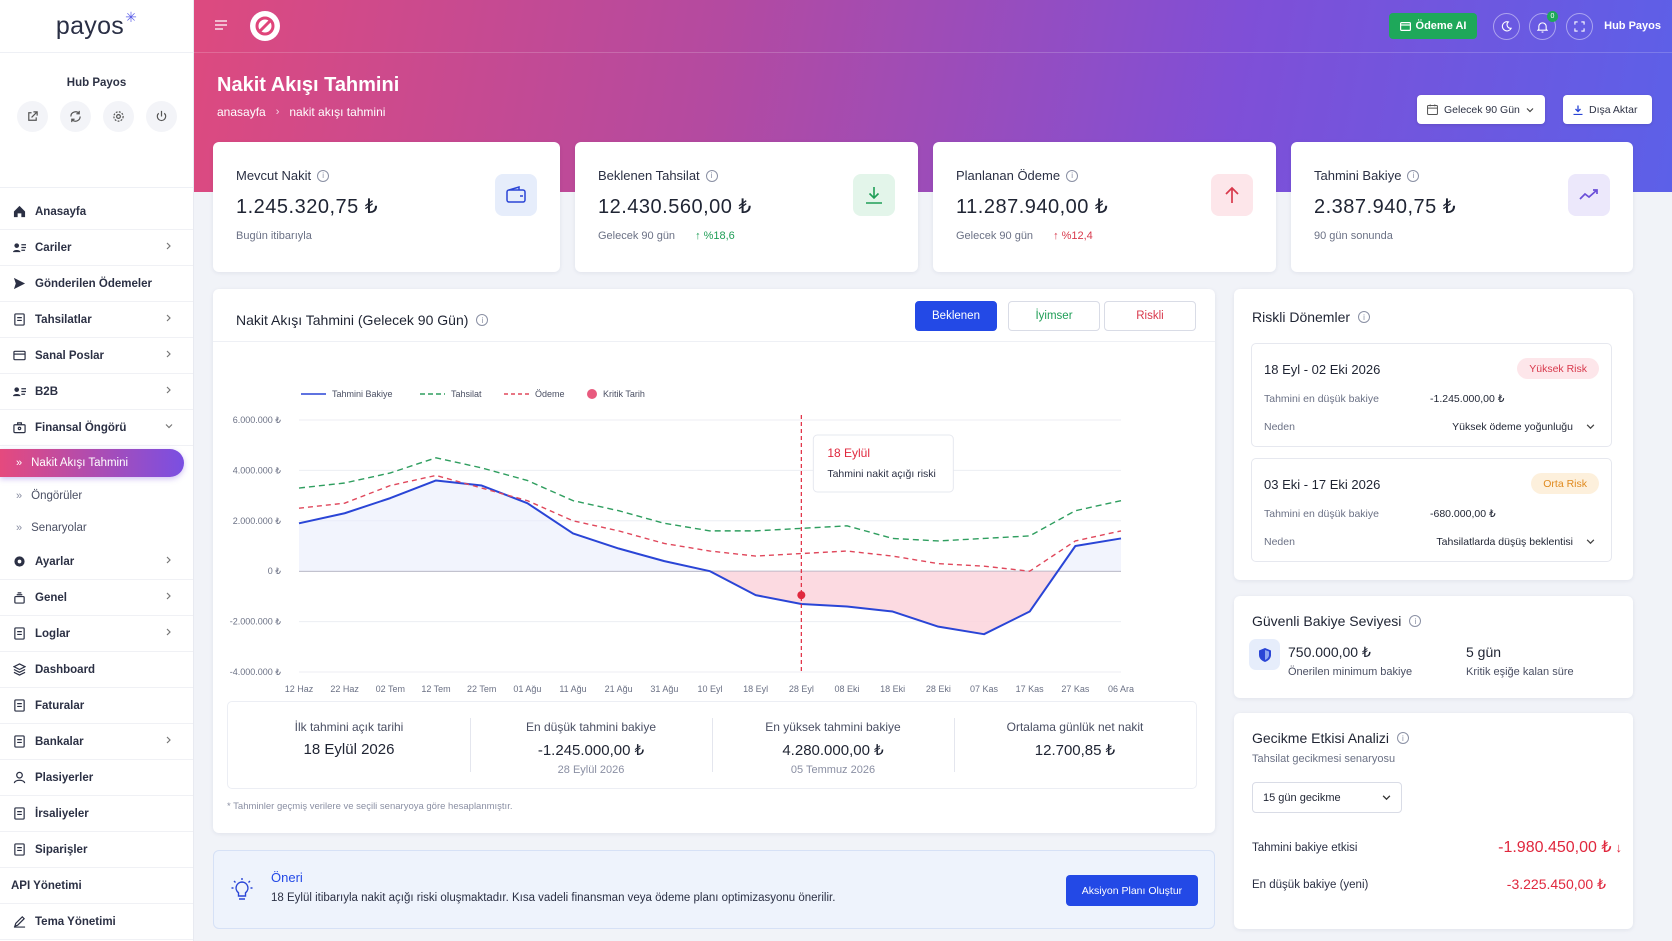  I want to click on x-tick-label: 11 Ağu, so click(572, 689).